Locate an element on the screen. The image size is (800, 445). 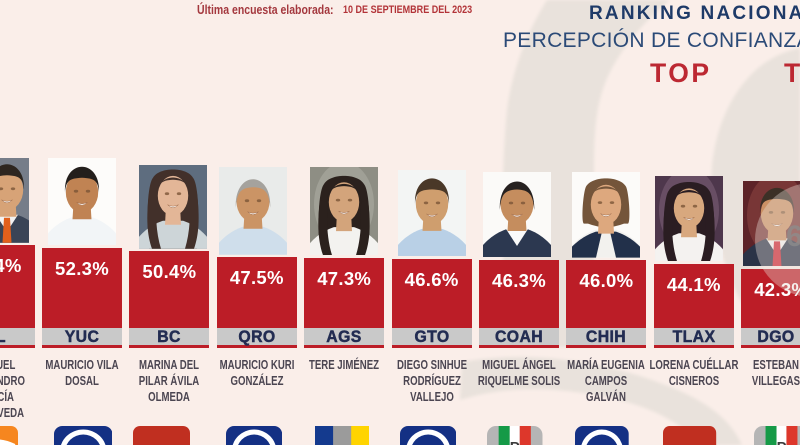
svg-text: 6 is located at coordinates (793, 236).